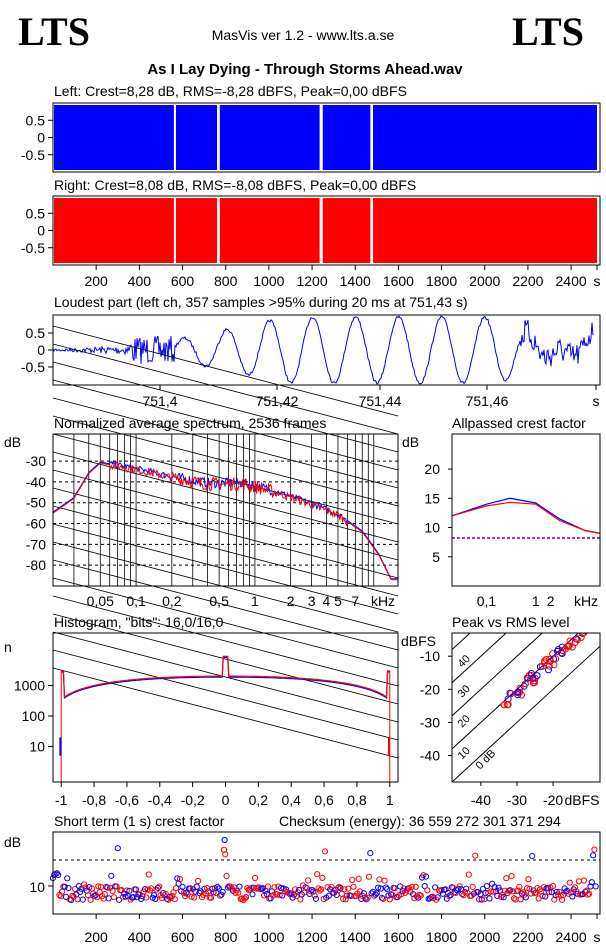 This screenshot has width=606, height=946. What do you see at coordinates (12, 442) in the screenshot?
I see `spectrum-ylabel: dB` at bounding box center [12, 442].